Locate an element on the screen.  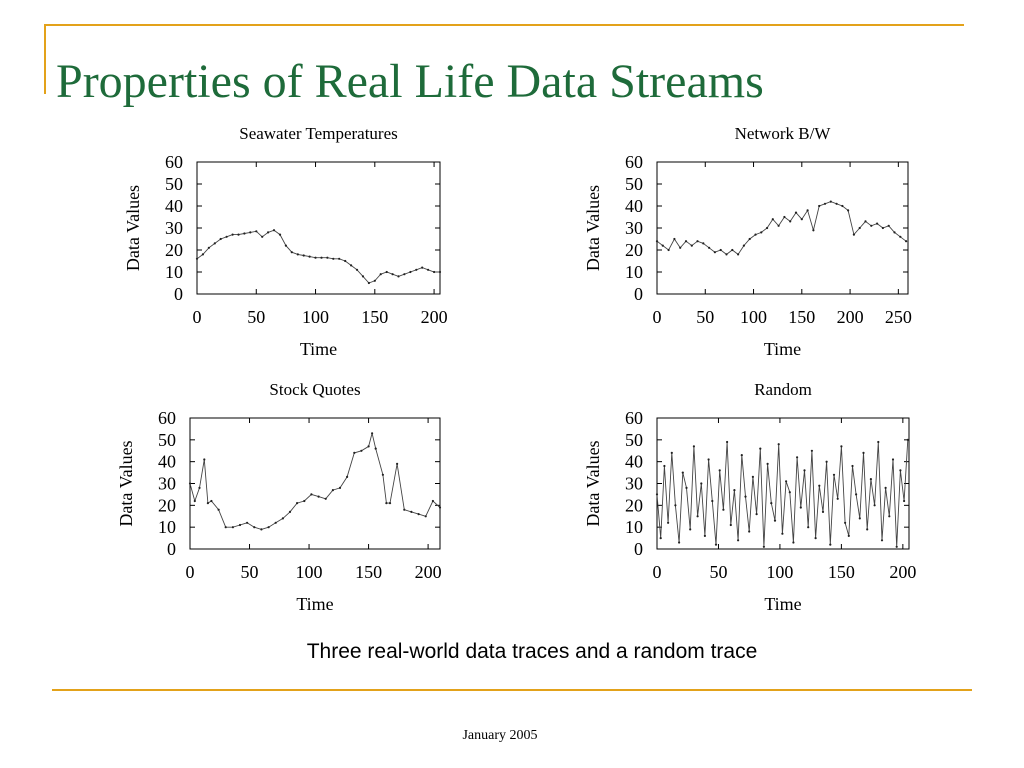
y-tick-label: 60 is located at coordinates (634, 418).